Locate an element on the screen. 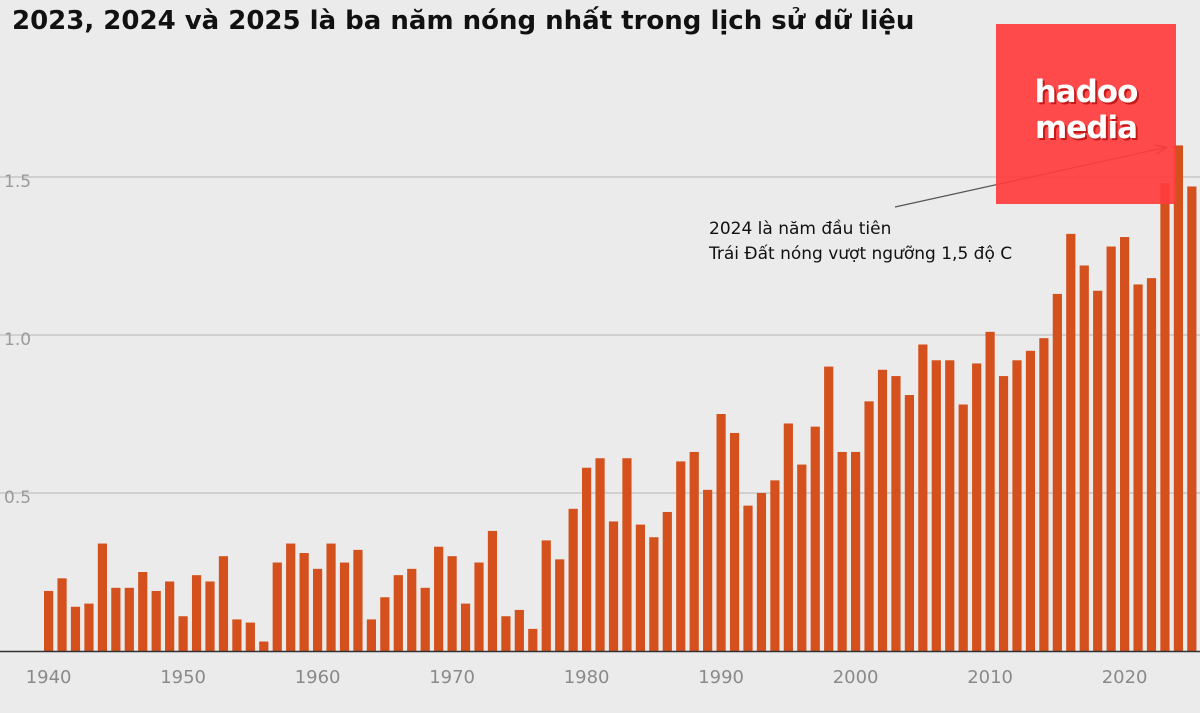 The image size is (1200, 713). bar-2012 is located at coordinates (1017, 505).